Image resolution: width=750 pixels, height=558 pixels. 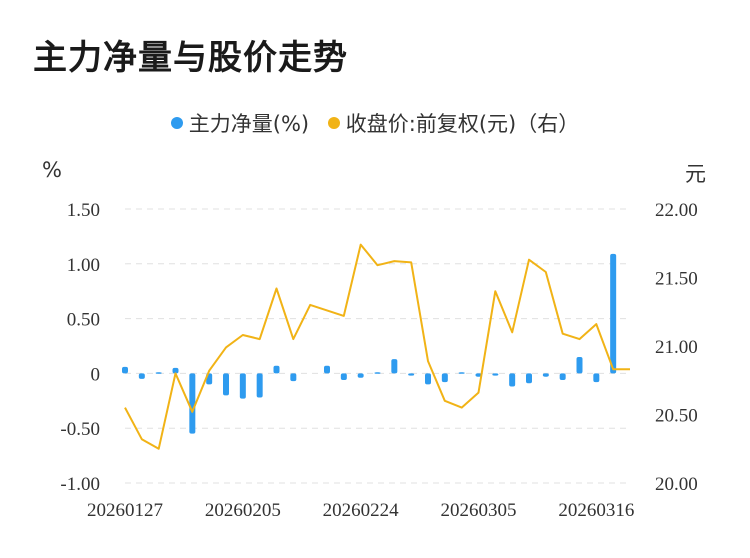 I want to click on legend: 主力净量(%) 收盘价:前复权(元)（右）, so click(x=375, y=123).